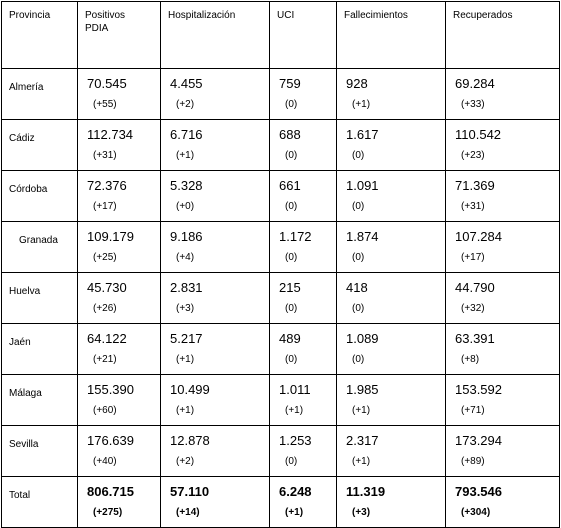 This screenshot has height=528, width=561. I want to click on header-positivos-label: Positivos PDIA, so click(105, 22).